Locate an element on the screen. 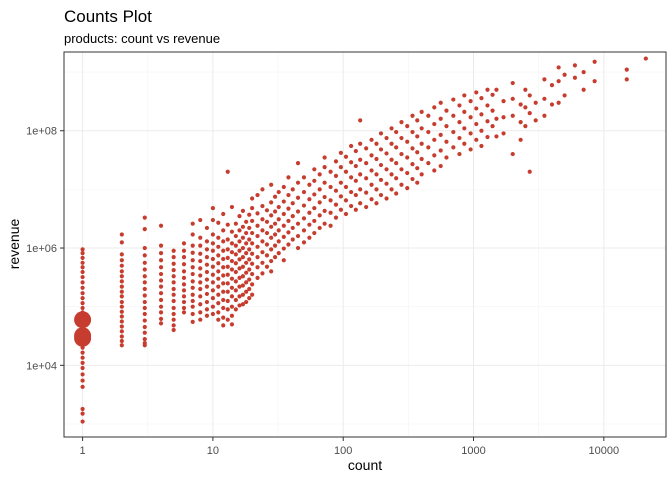  y-tick-label: 1e+06 is located at coordinates (41, 249).